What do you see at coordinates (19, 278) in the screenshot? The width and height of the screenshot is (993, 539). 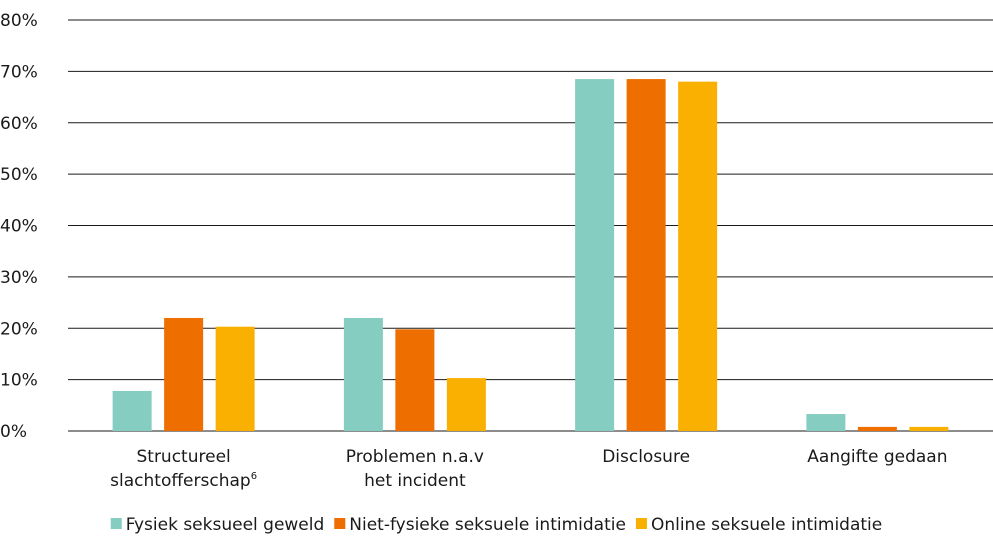 I see `y-tick-label: 30%` at bounding box center [19, 278].